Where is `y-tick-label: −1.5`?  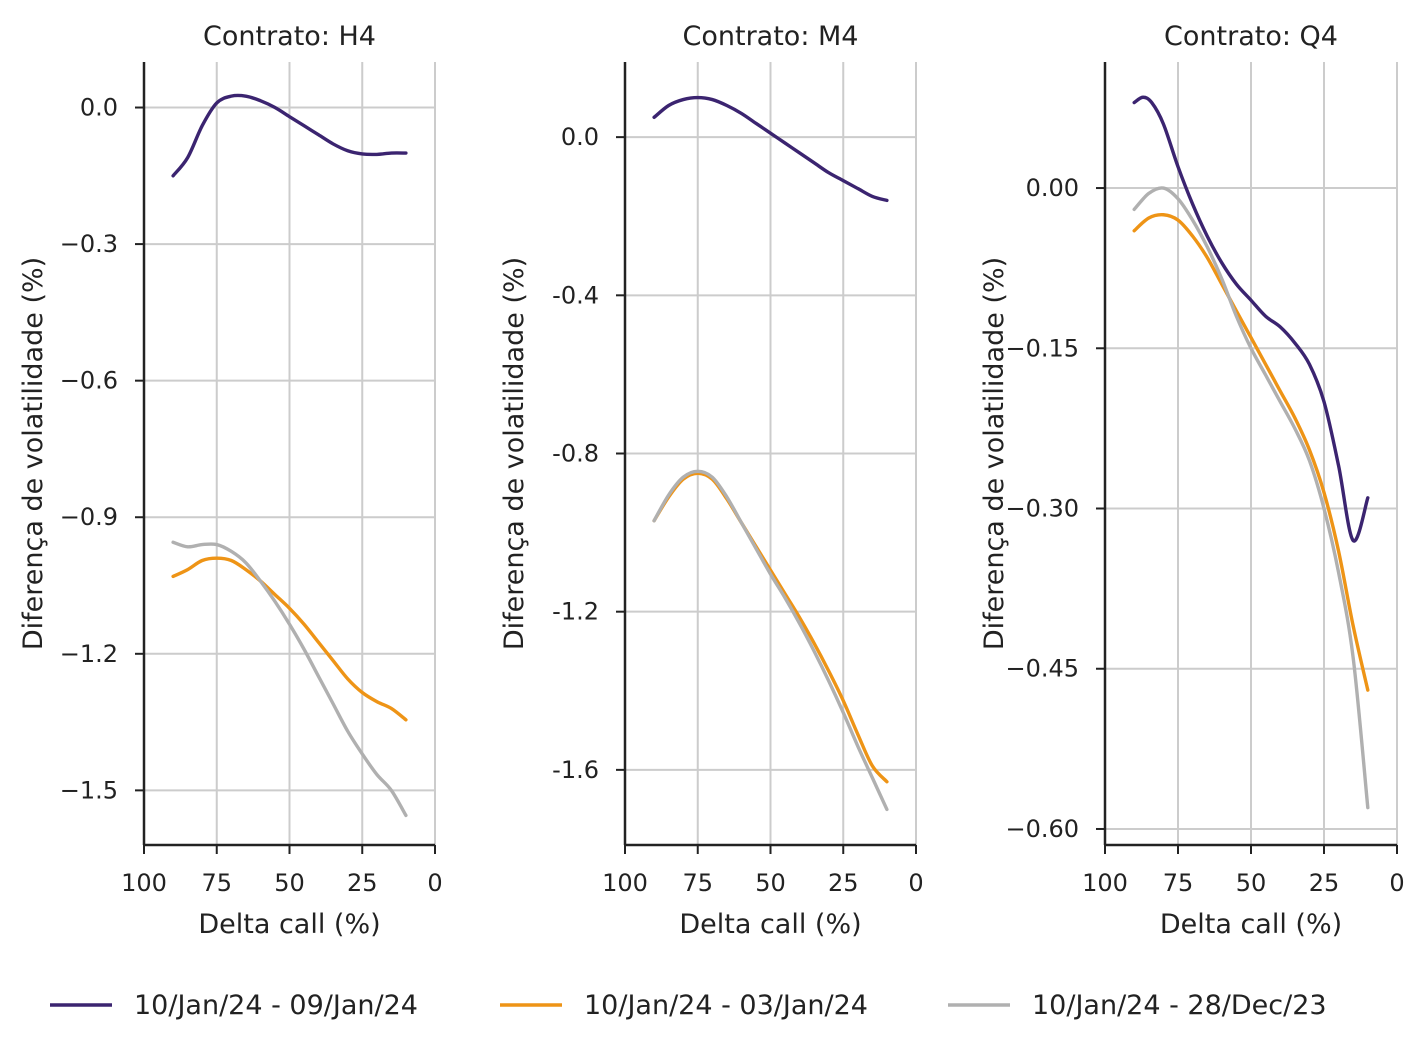 y-tick-label: −1.5 is located at coordinates (89, 790).